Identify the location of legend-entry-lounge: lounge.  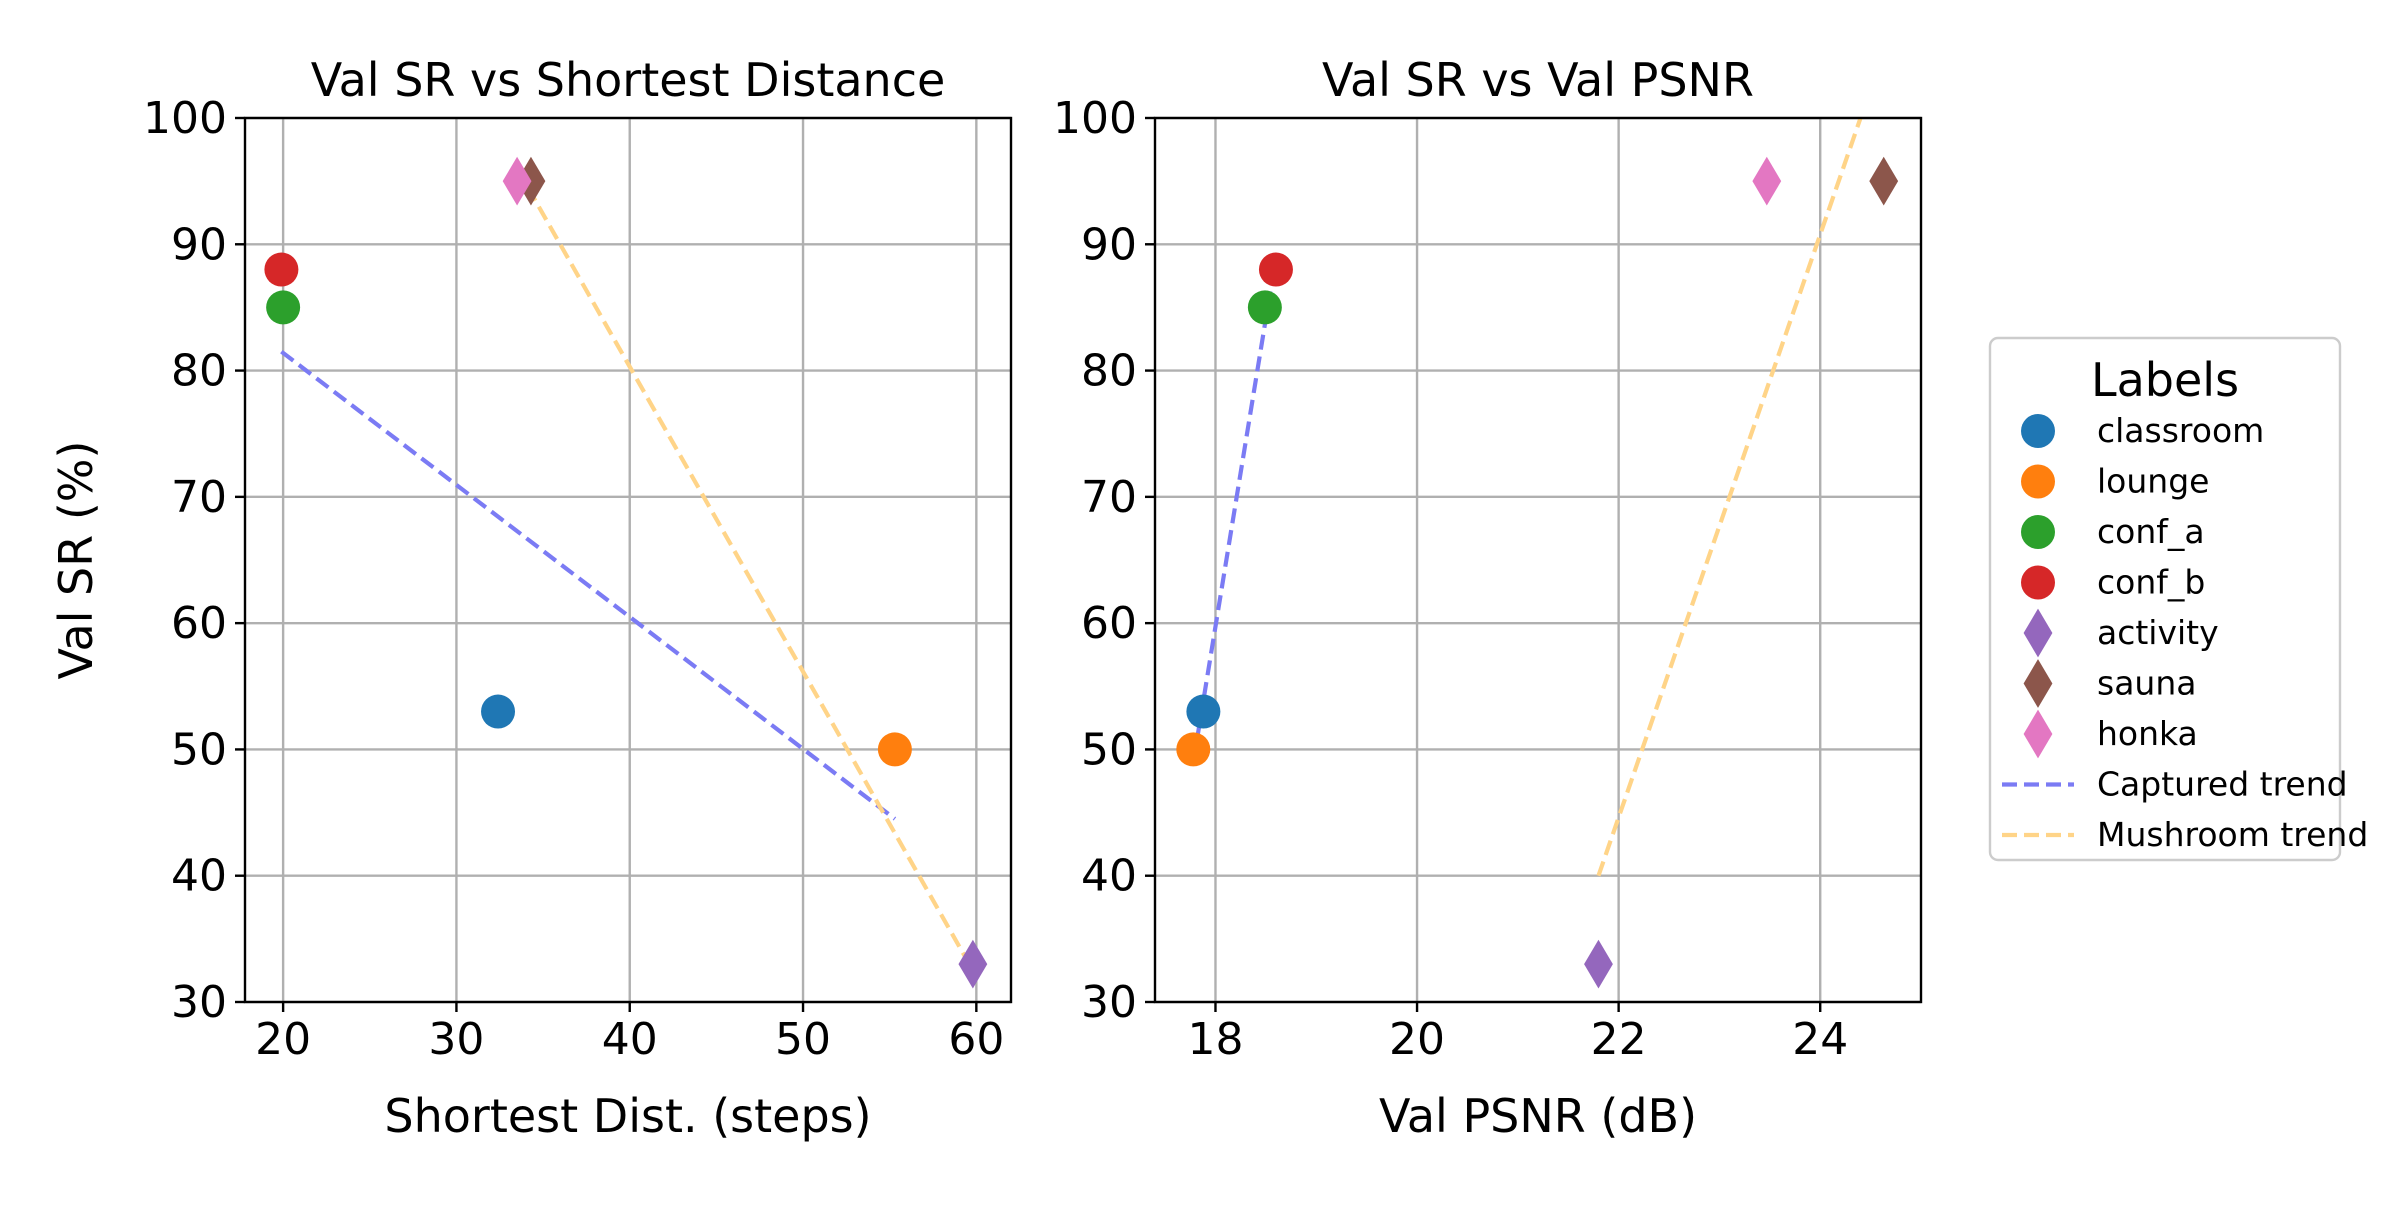
(2115, 481).